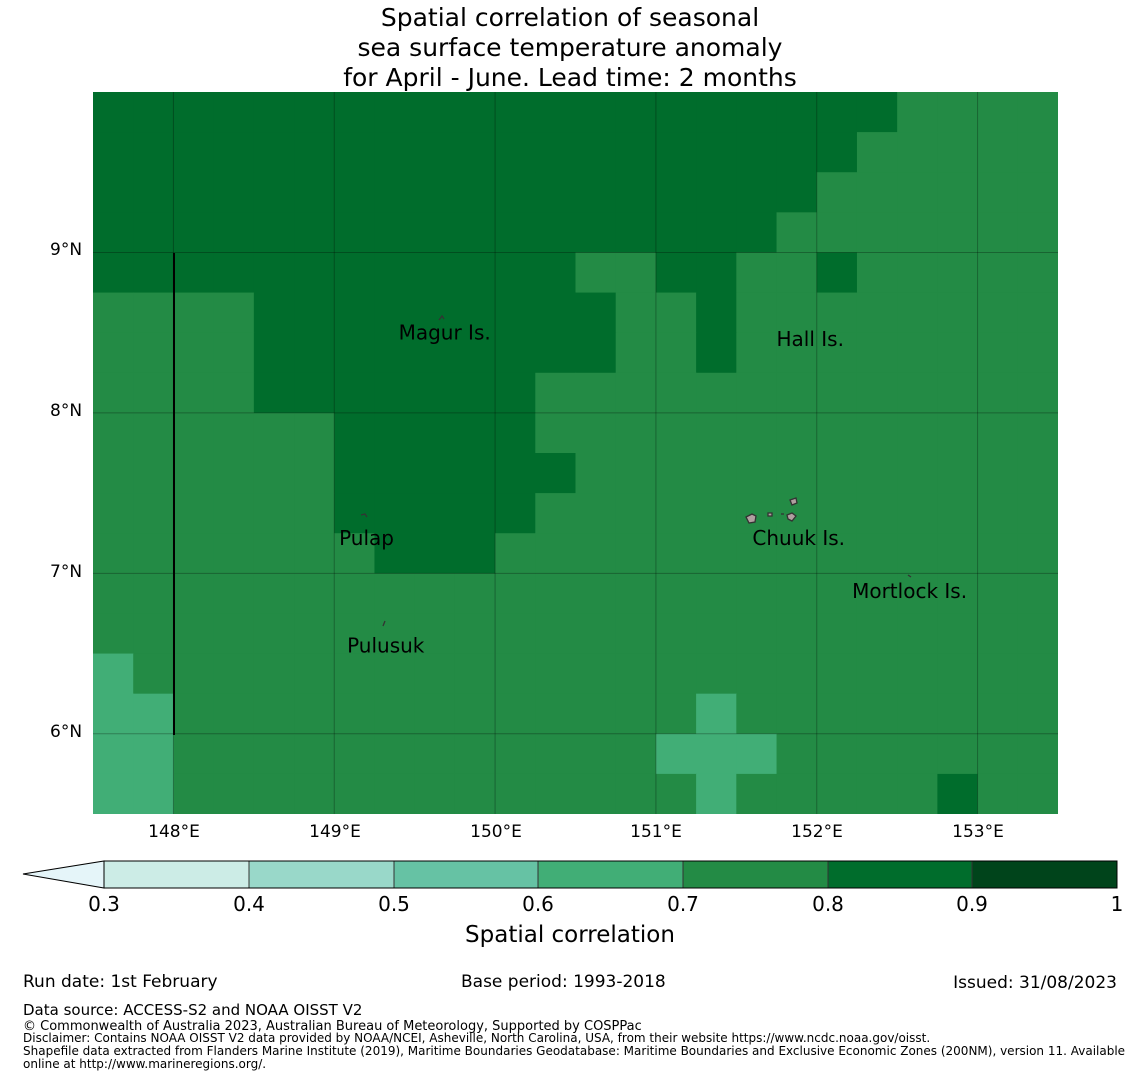  Describe the element at coordinates (364, 515) in the screenshot. I see `pulap-island-shape` at that location.